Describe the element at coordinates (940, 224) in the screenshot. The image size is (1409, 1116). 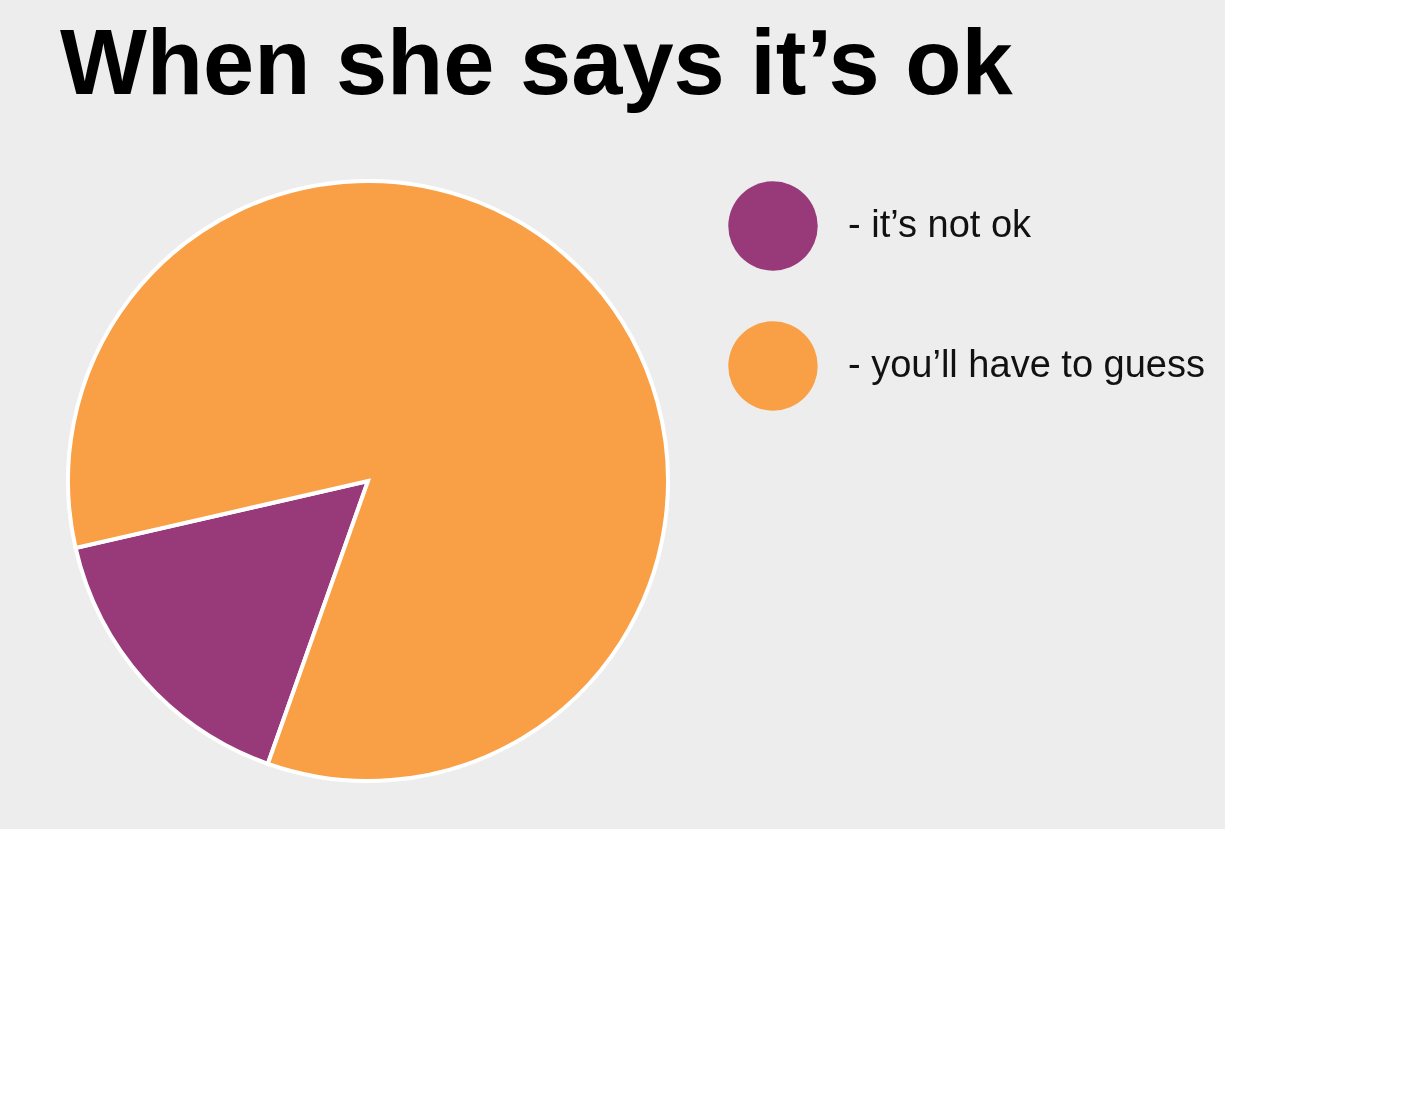
I see `legend-label: - it’s not ok` at that location.